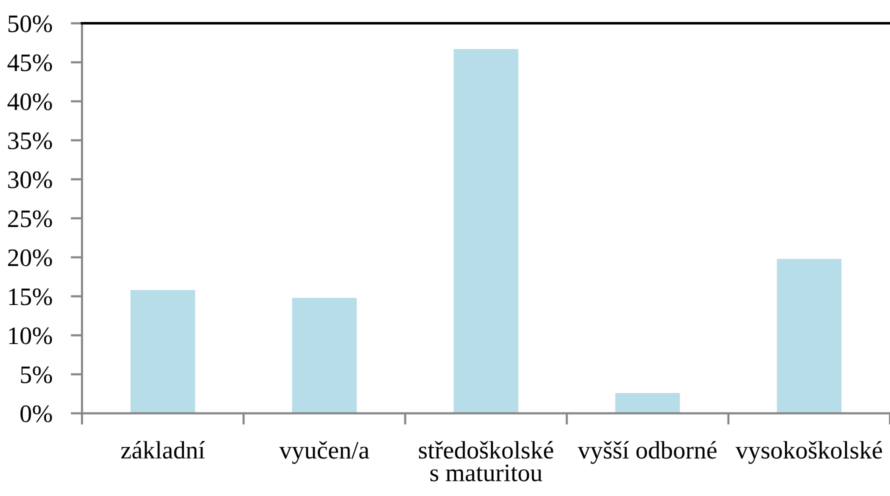 The image size is (890, 496). What do you see at coordinates (30, 297) in the screenshot?
I see `y-tick-label: 15%` at bounding box center [30, 297].